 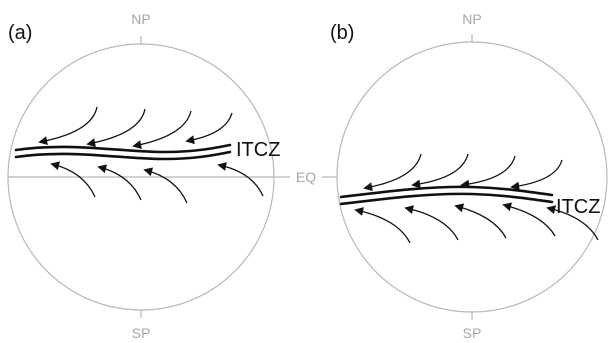 What do you see at coordinates (446, 192) in the screenshot?
I see `itcz-band-b-upper` at bounding box center [446, 192].